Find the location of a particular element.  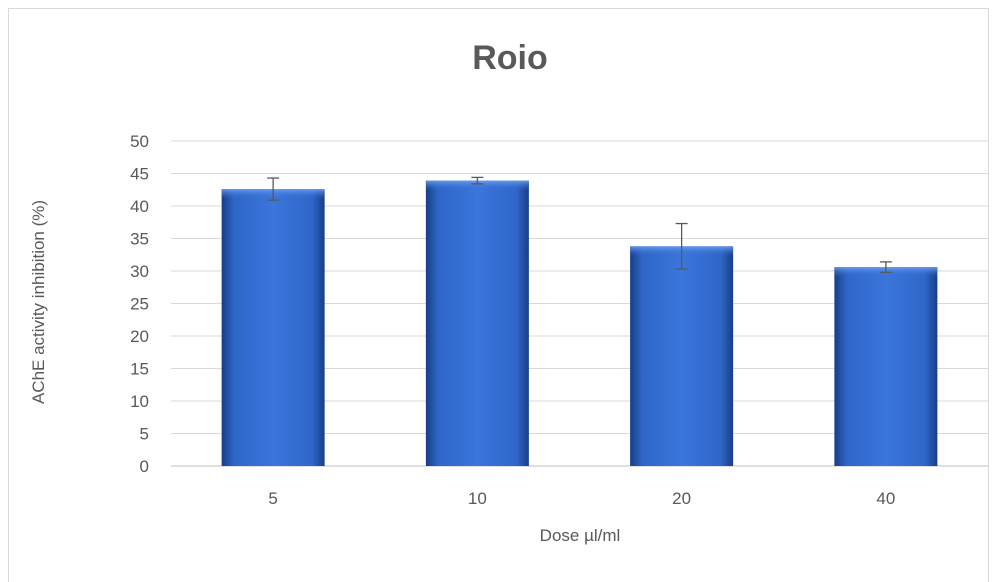

x-tick-label: 5 is located at coordinates (272, 498).